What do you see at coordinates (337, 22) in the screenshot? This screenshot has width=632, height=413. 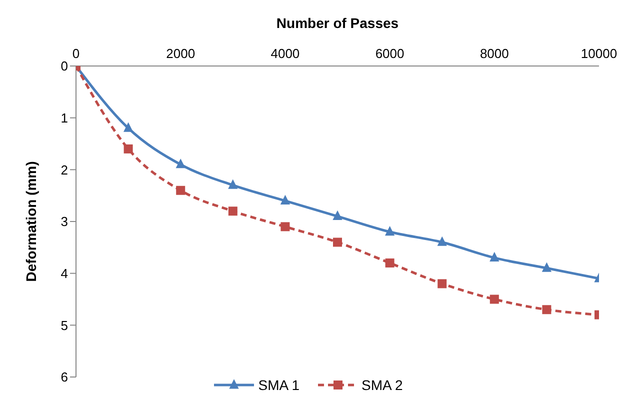 I see `x-axis-title: Number of Passes` at bounding box center [337, 22].